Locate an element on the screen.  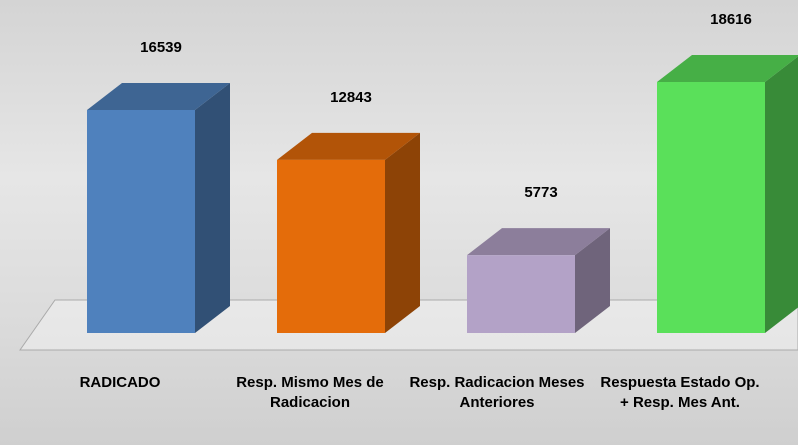
data-label: 16539 is located at coordinates (161, 47).